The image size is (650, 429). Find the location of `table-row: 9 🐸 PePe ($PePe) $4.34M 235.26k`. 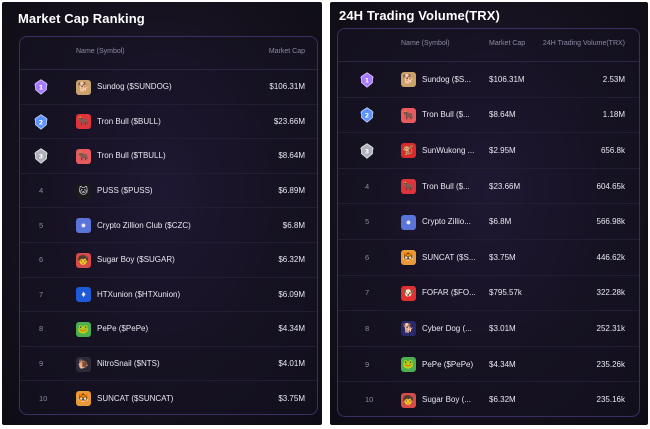

table-row: 9 🐸 PePe ($PePe) $4.34M 235.26k is located at coordinates (488, 365).